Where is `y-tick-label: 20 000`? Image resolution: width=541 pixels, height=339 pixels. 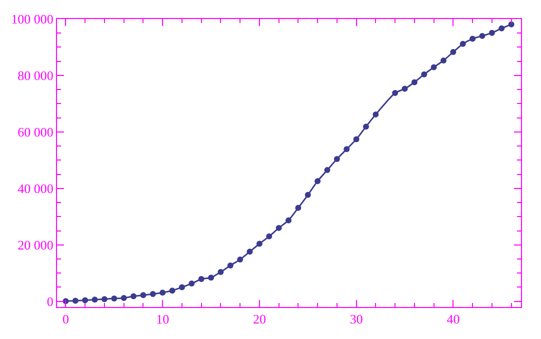
y-tick-label: 20 000 is located at coordinates (36, 244).